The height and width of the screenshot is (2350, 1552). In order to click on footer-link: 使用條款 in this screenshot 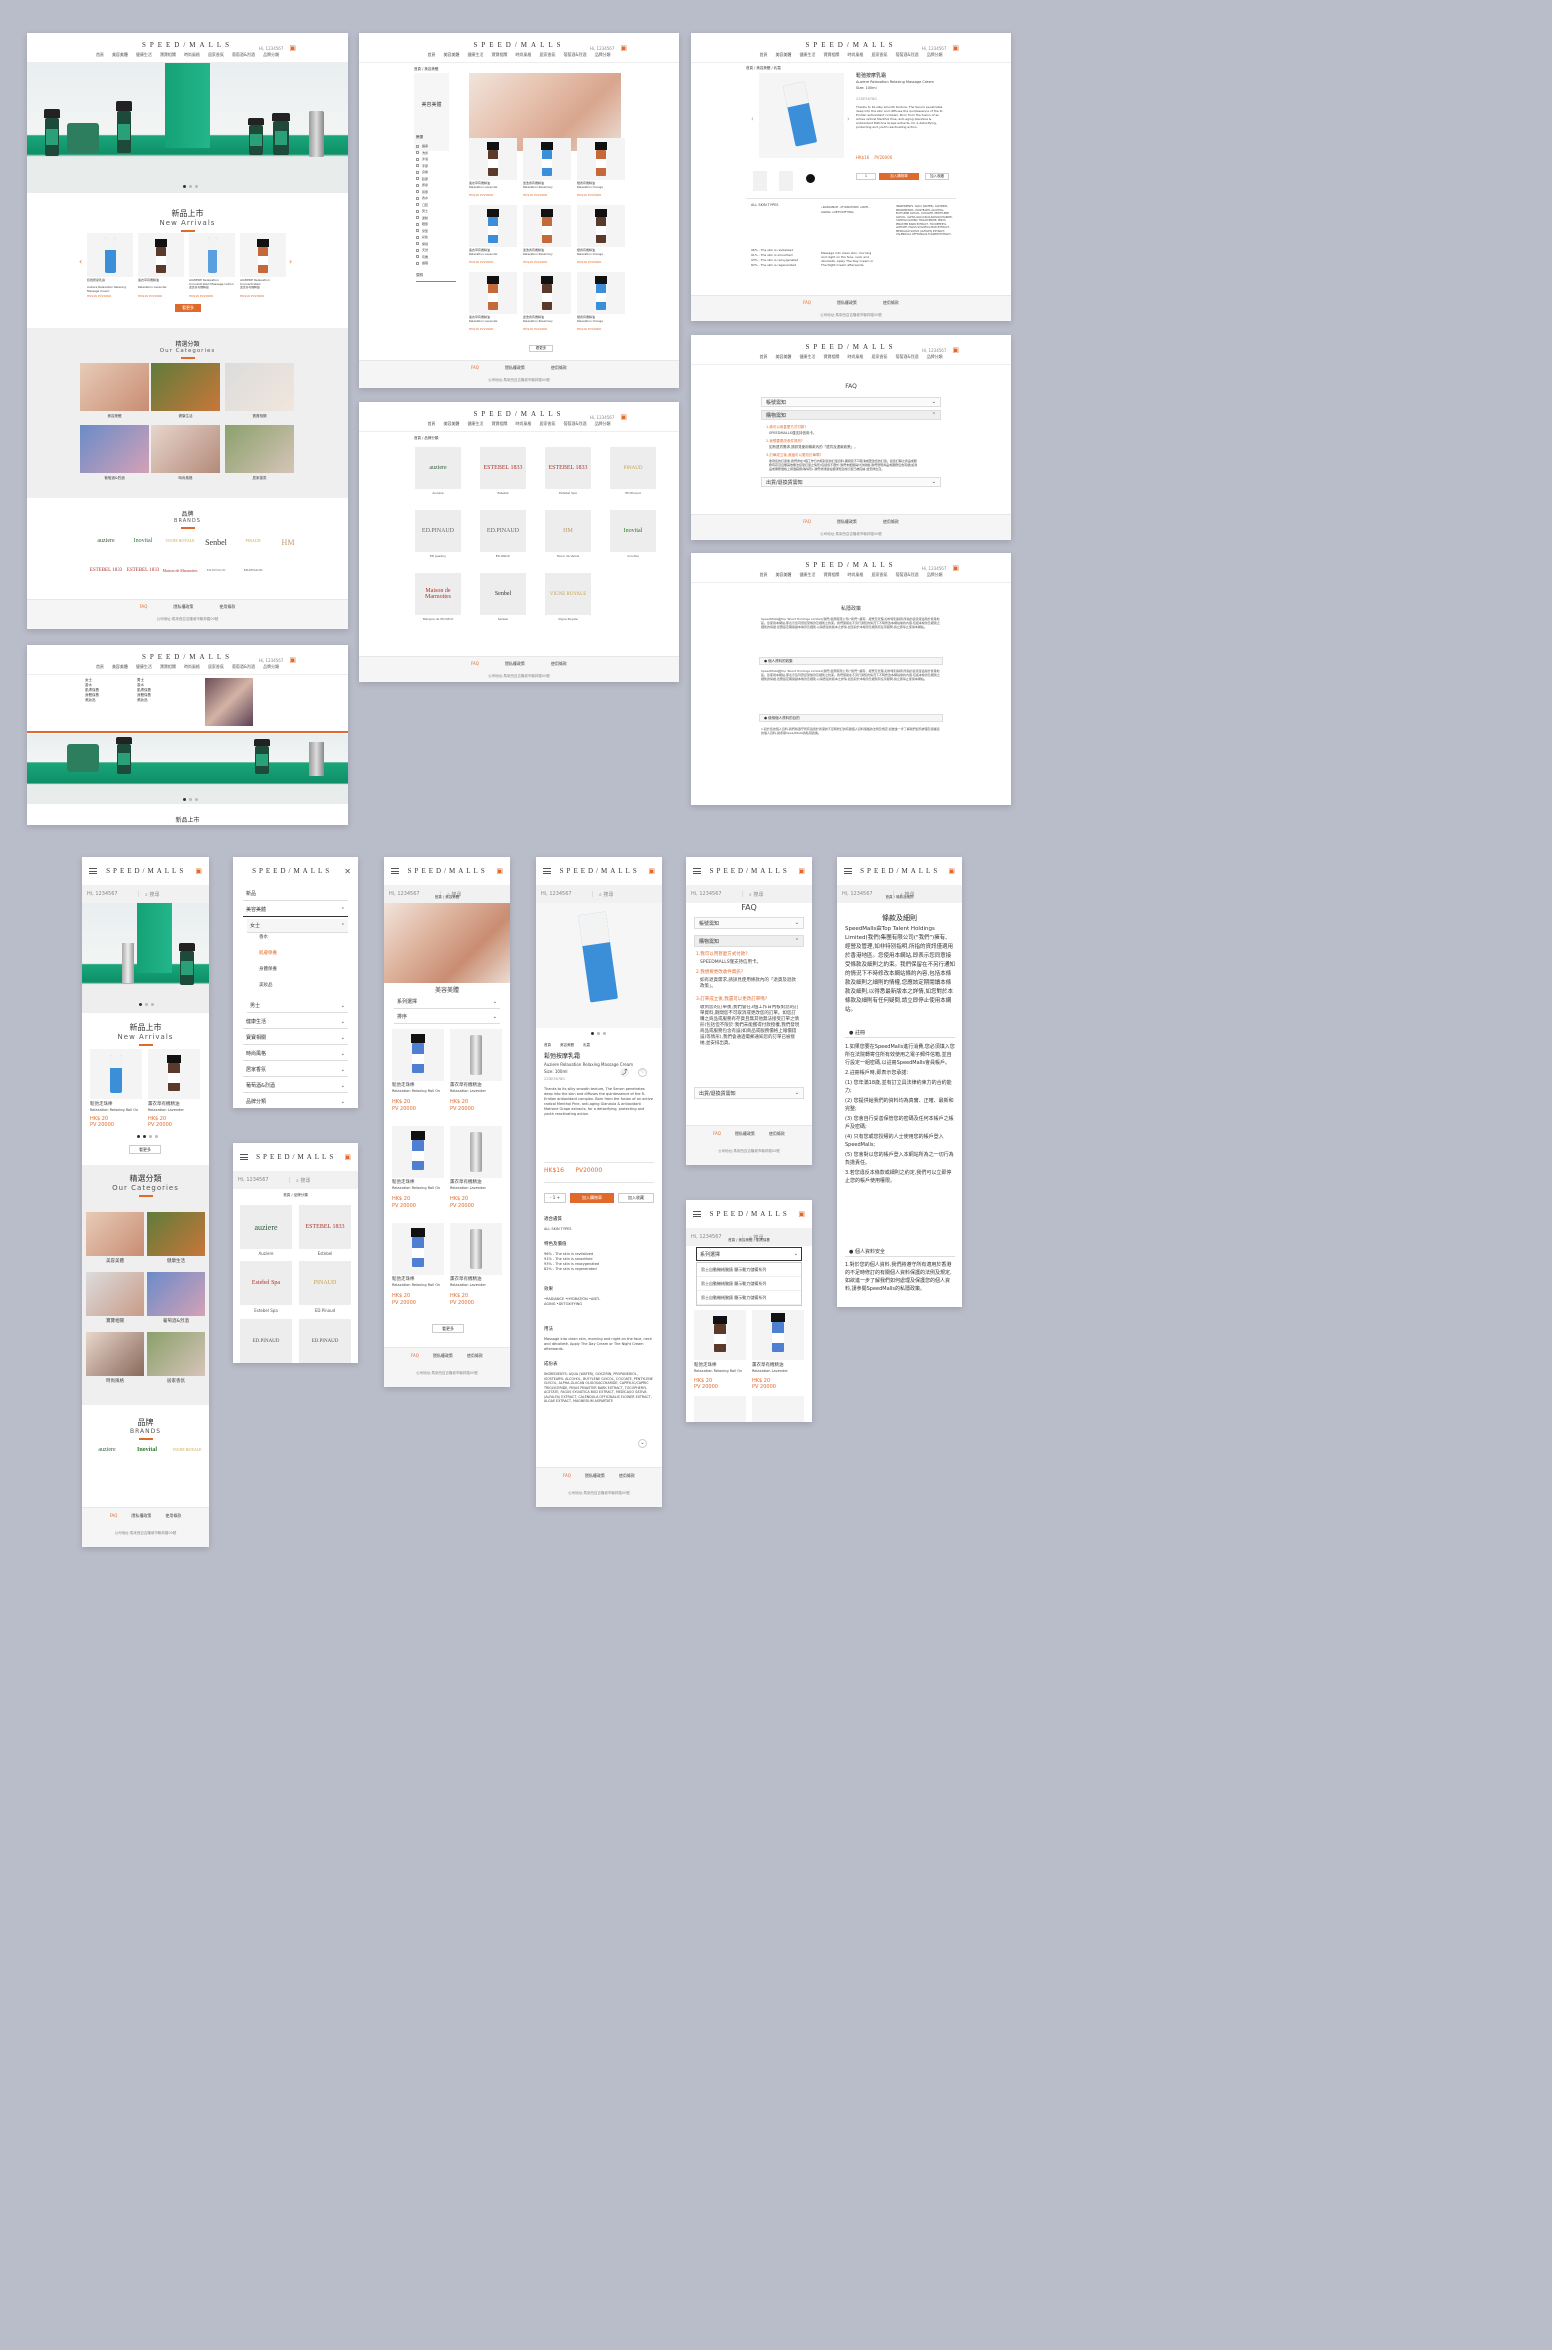, I will do `click(173, 1515)`.